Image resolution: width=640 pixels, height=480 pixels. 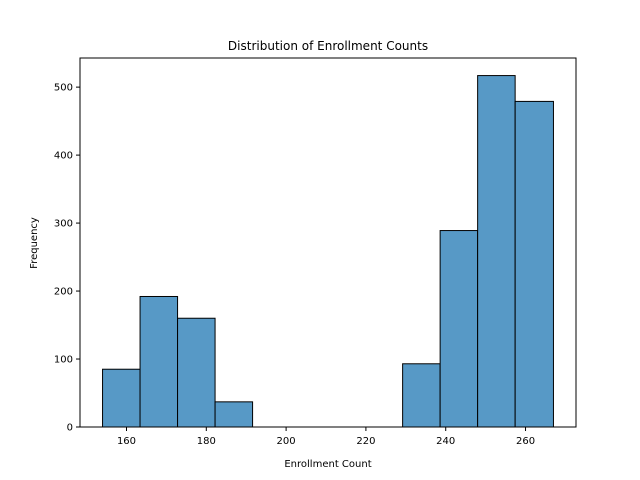 I want to click on chart-title: Distribution of Enrollment Counts, so click(x=328, y=46).